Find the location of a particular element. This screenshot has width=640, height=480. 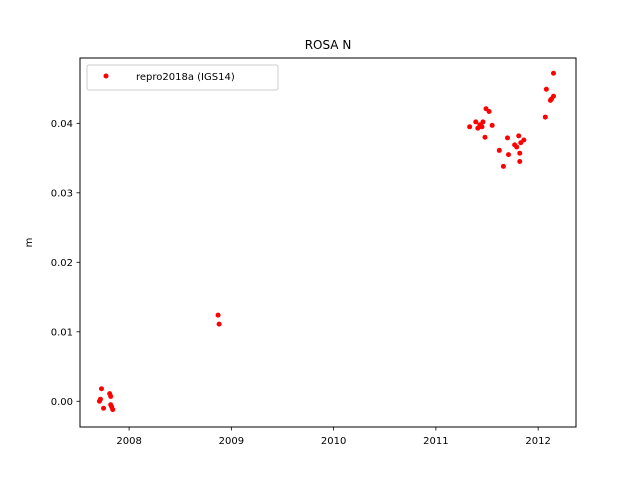

x-tick-label: 2010 is located at coordinates (333, 441).